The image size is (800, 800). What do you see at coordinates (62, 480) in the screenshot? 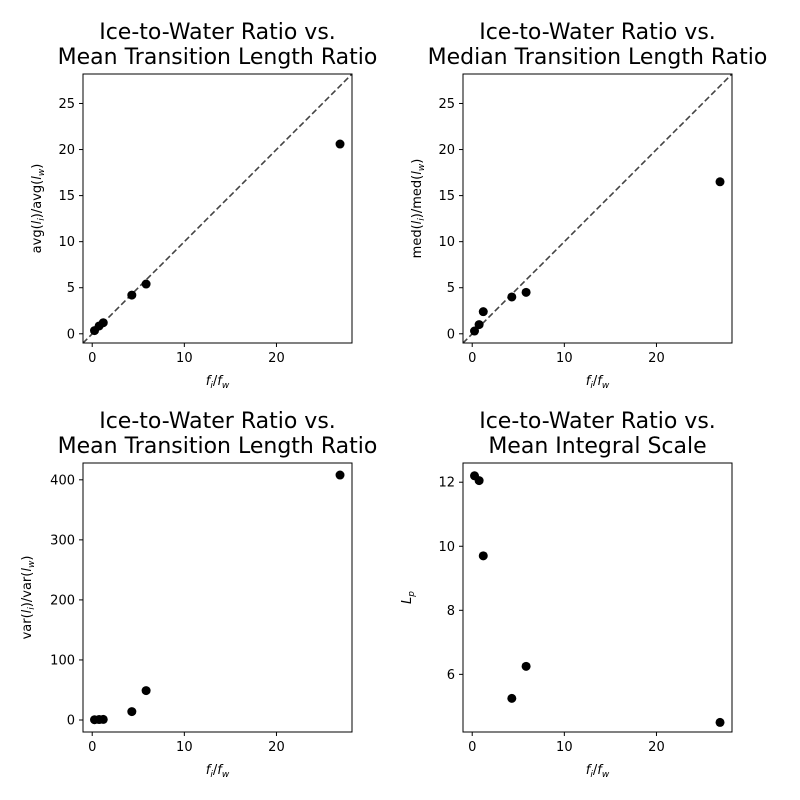
I see `y-tick-label: 400` at bounding box center [62, 480].